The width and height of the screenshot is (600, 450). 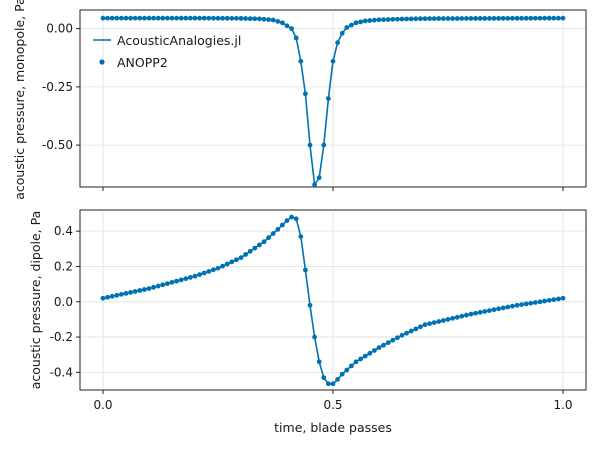 What do you see at coordinates (142, 62) in the screenshot?
I see `legend-entry-anopp2: ANOPP2` at bounding box center [142, 62].